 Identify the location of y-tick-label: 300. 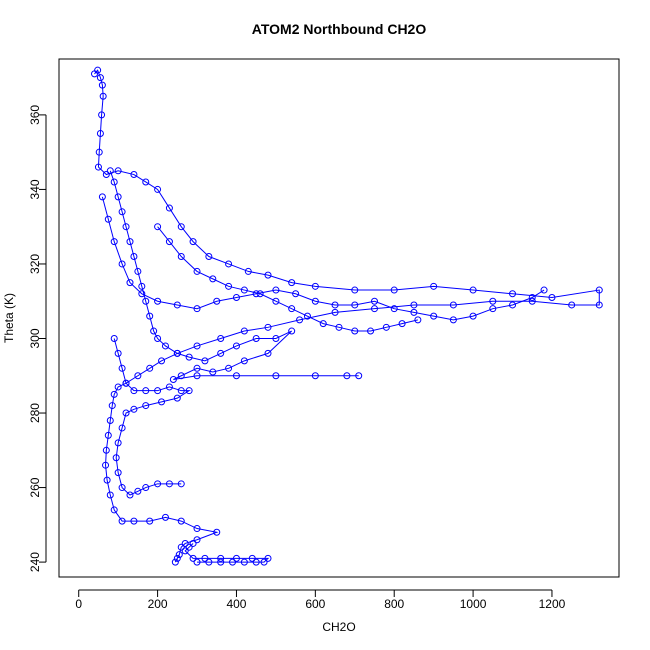
(35, 338).